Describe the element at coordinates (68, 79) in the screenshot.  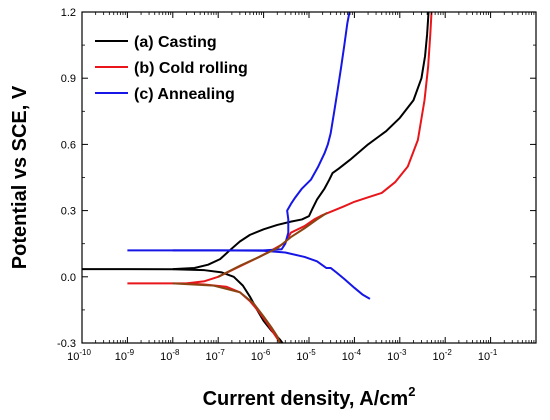
I see `y-tick-label: 0.9` at that location.